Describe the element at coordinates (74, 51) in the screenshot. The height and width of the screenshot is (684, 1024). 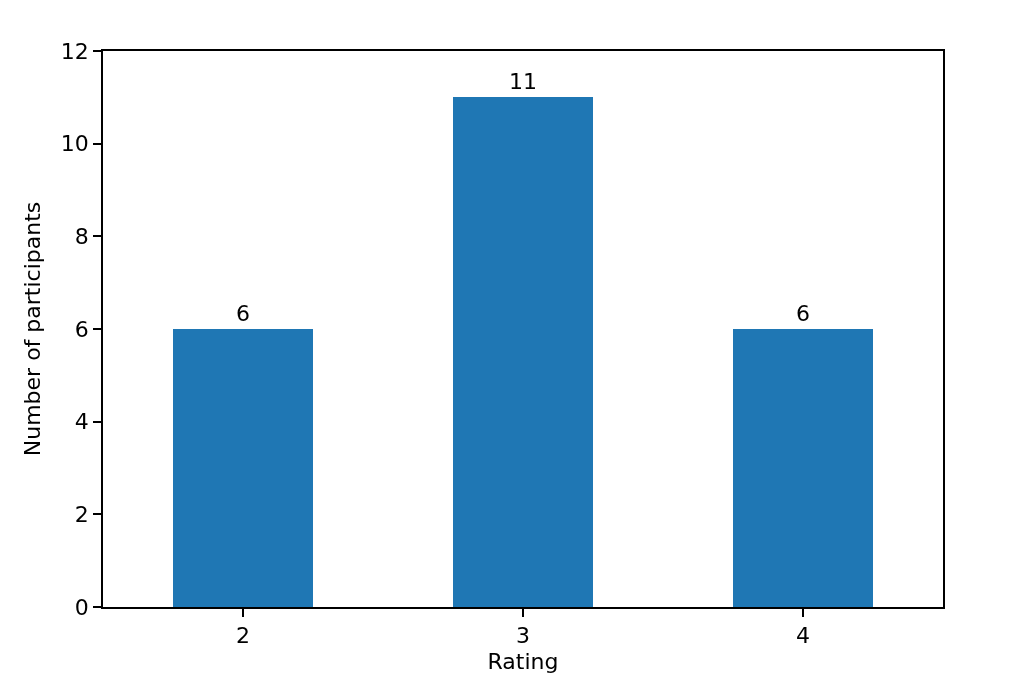
I see `y-tick-label: 12` at that location.